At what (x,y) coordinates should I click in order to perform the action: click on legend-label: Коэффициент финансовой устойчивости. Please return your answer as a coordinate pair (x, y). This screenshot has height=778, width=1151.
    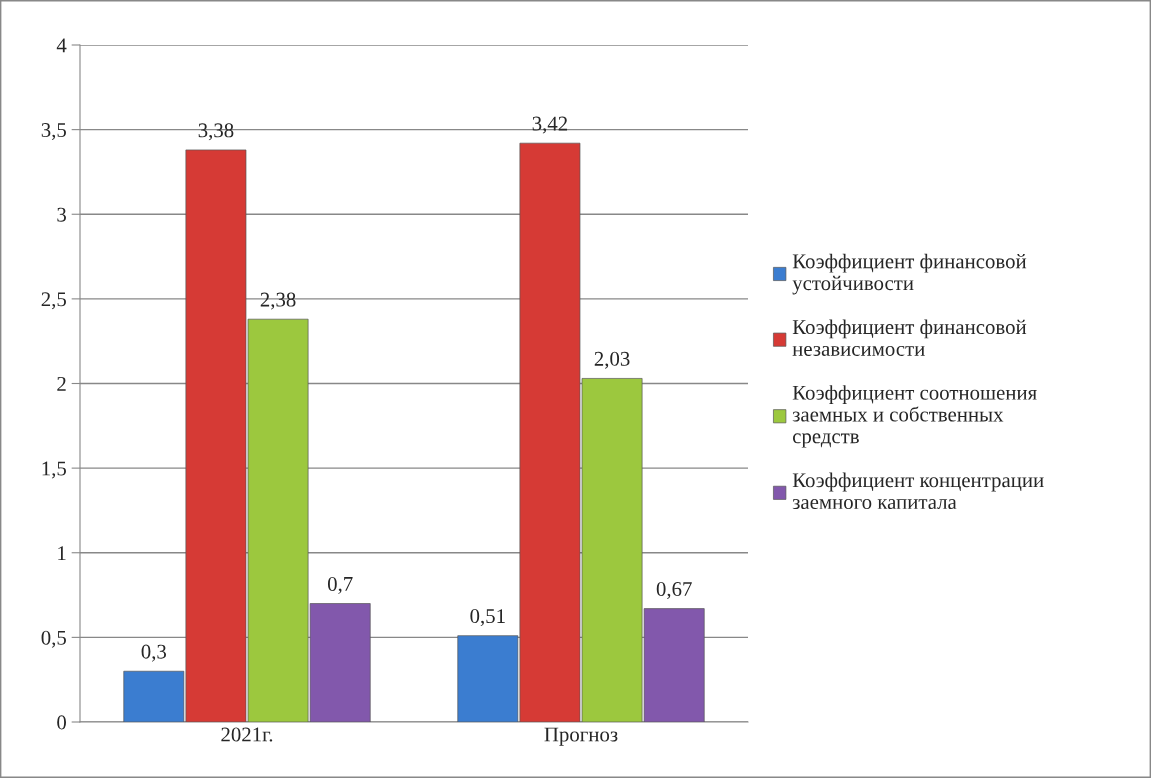
    Looking at the image, I should click on (909, 274).